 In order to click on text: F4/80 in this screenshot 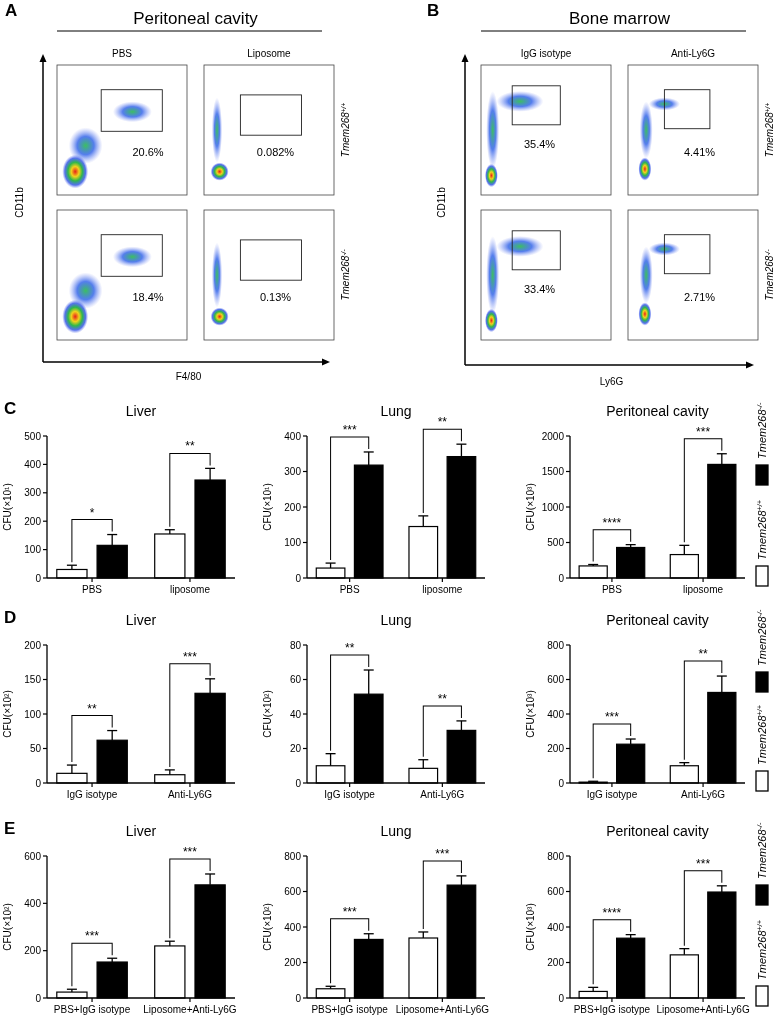, I will do `click(188, 376)`.